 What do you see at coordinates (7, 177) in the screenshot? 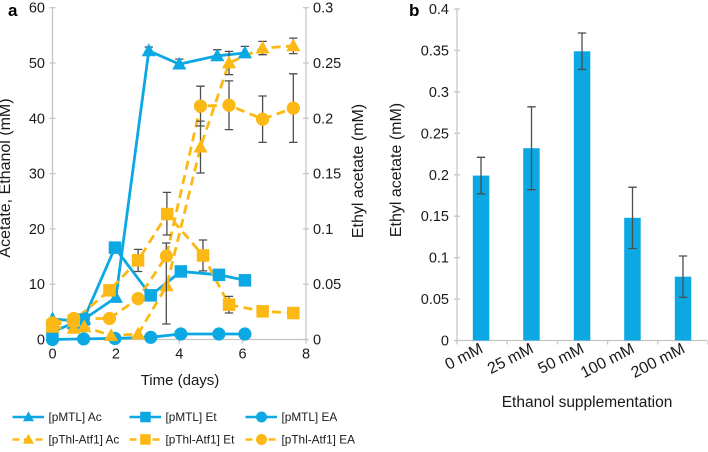
I see `svg-text: Acetate, Ethanol (mM)` at bounding box center [7, 177].